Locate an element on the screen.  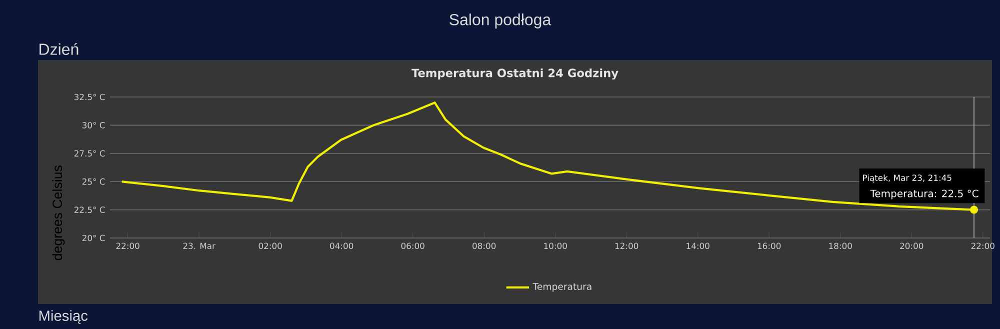
text: Salon podłoga is located at coordinates (501, 21).